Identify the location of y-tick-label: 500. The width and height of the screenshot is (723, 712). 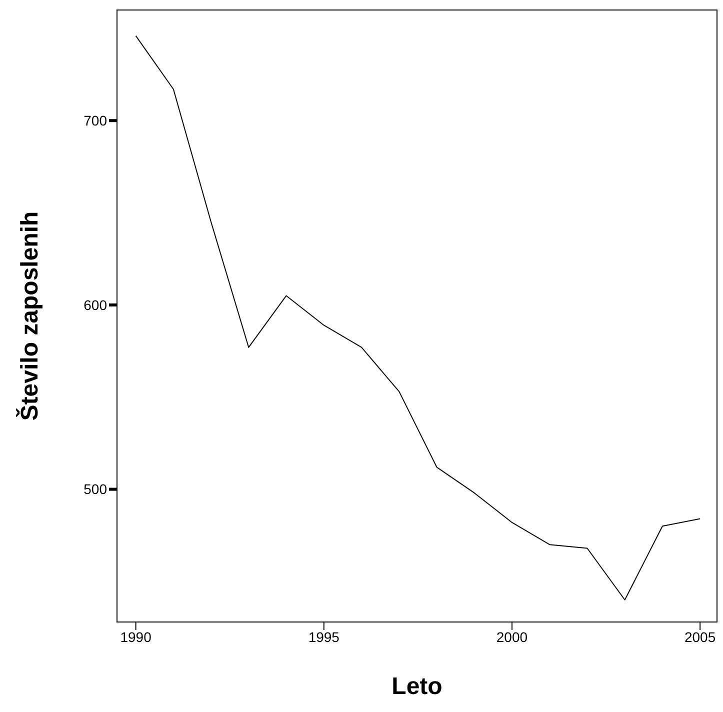
(96, 489).